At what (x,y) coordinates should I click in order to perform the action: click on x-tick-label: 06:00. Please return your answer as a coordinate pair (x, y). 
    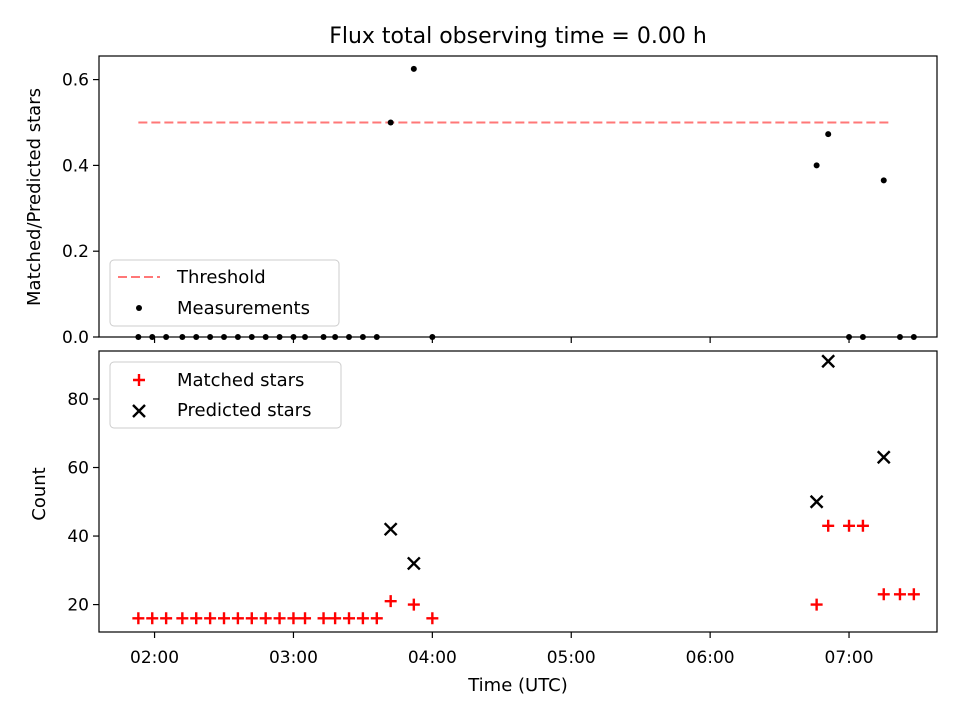
    Looking at the image, I should click on (710, 658).